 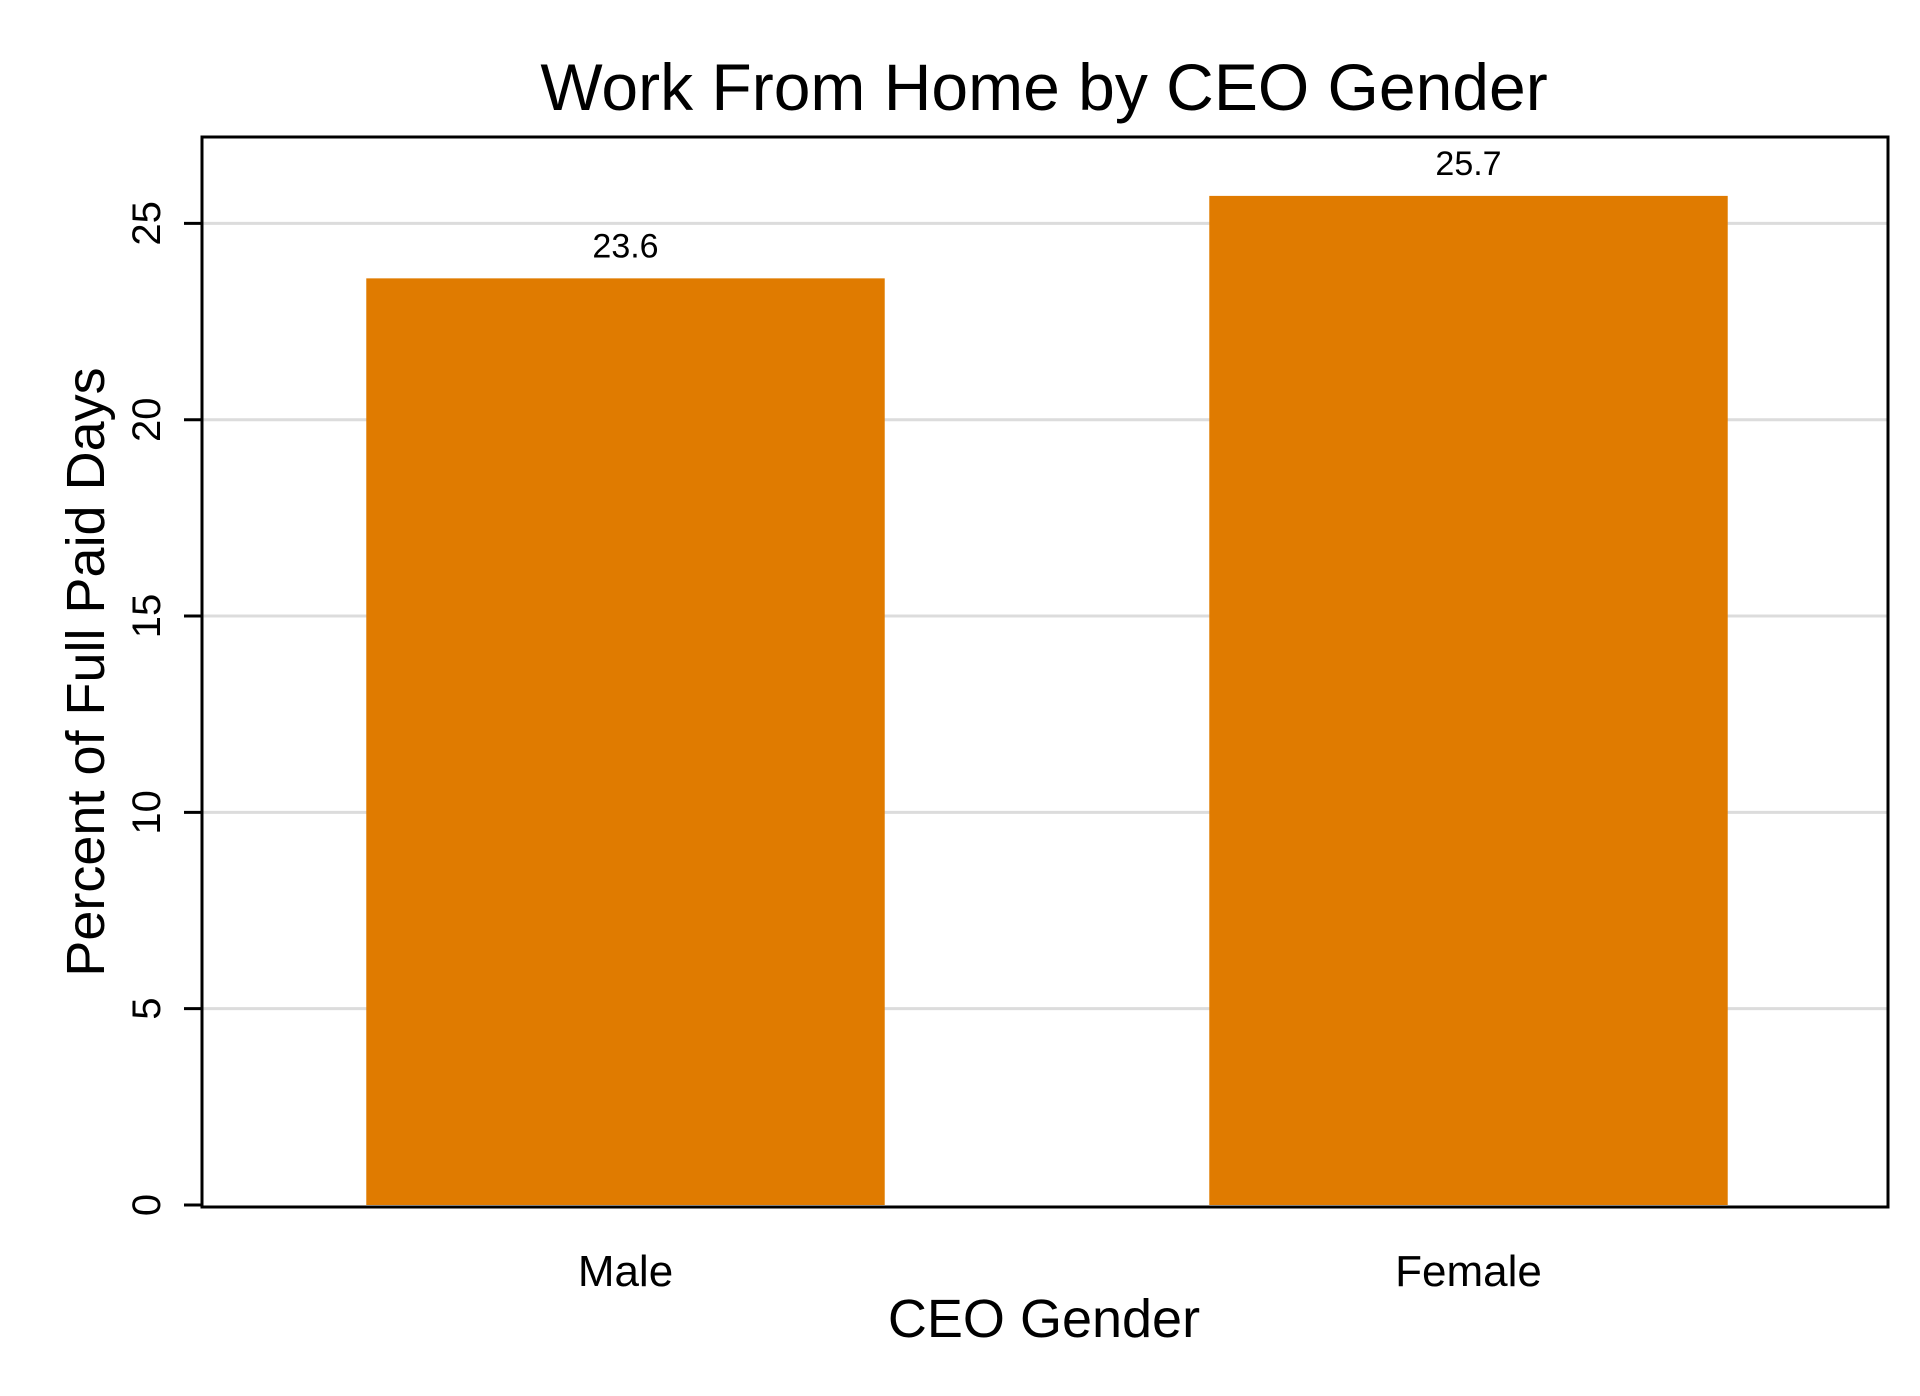 I want to click on y-tick-label: 15, so click(x=147, y=616).